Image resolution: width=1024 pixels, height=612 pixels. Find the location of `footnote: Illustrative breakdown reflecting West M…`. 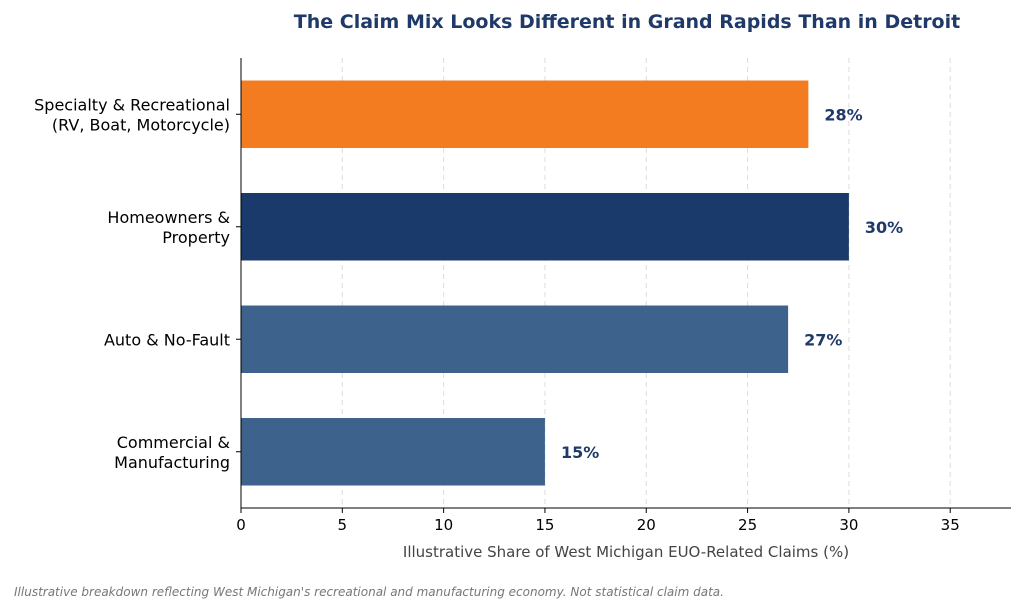

footnote: Illustrative breakdown reflecting West M… is located at coordinates (369, 592).